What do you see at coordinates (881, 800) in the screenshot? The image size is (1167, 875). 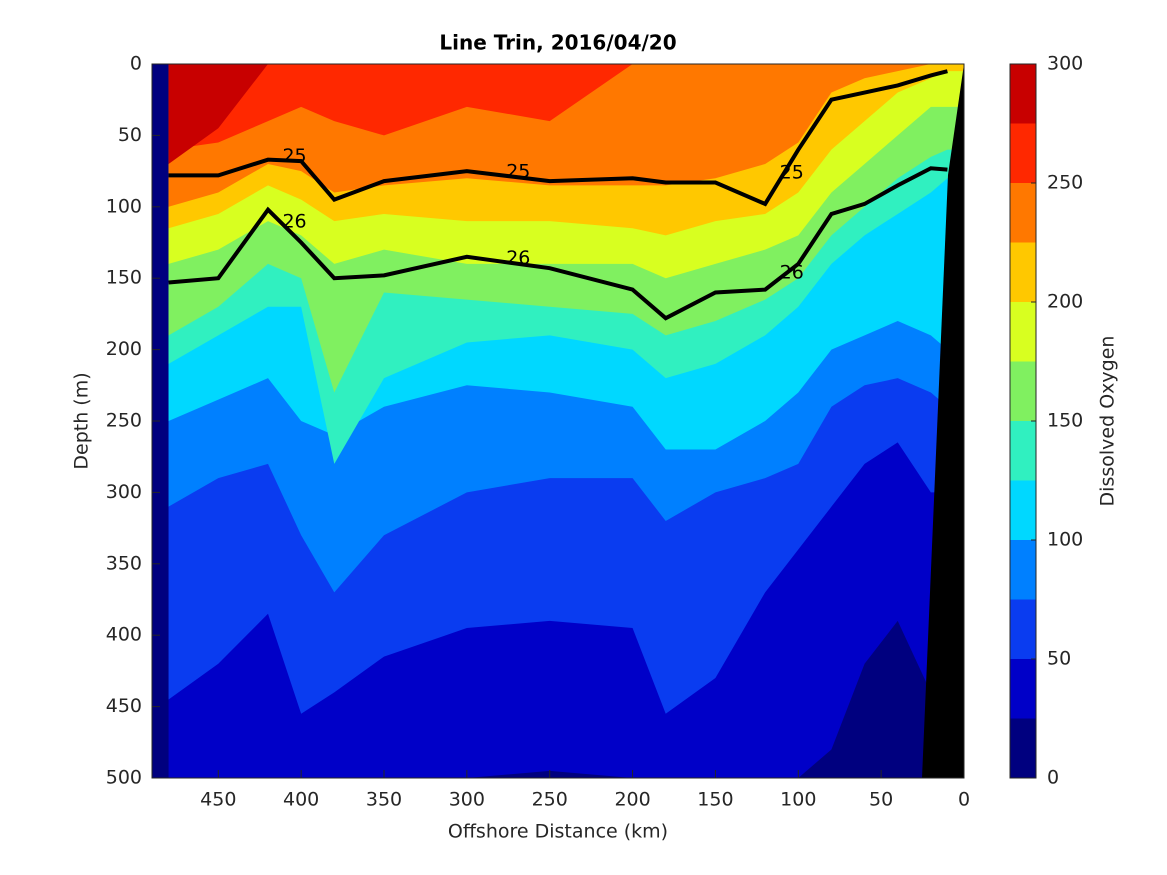 I see `x-tick-label: 50` at bounding box center [881, 800].